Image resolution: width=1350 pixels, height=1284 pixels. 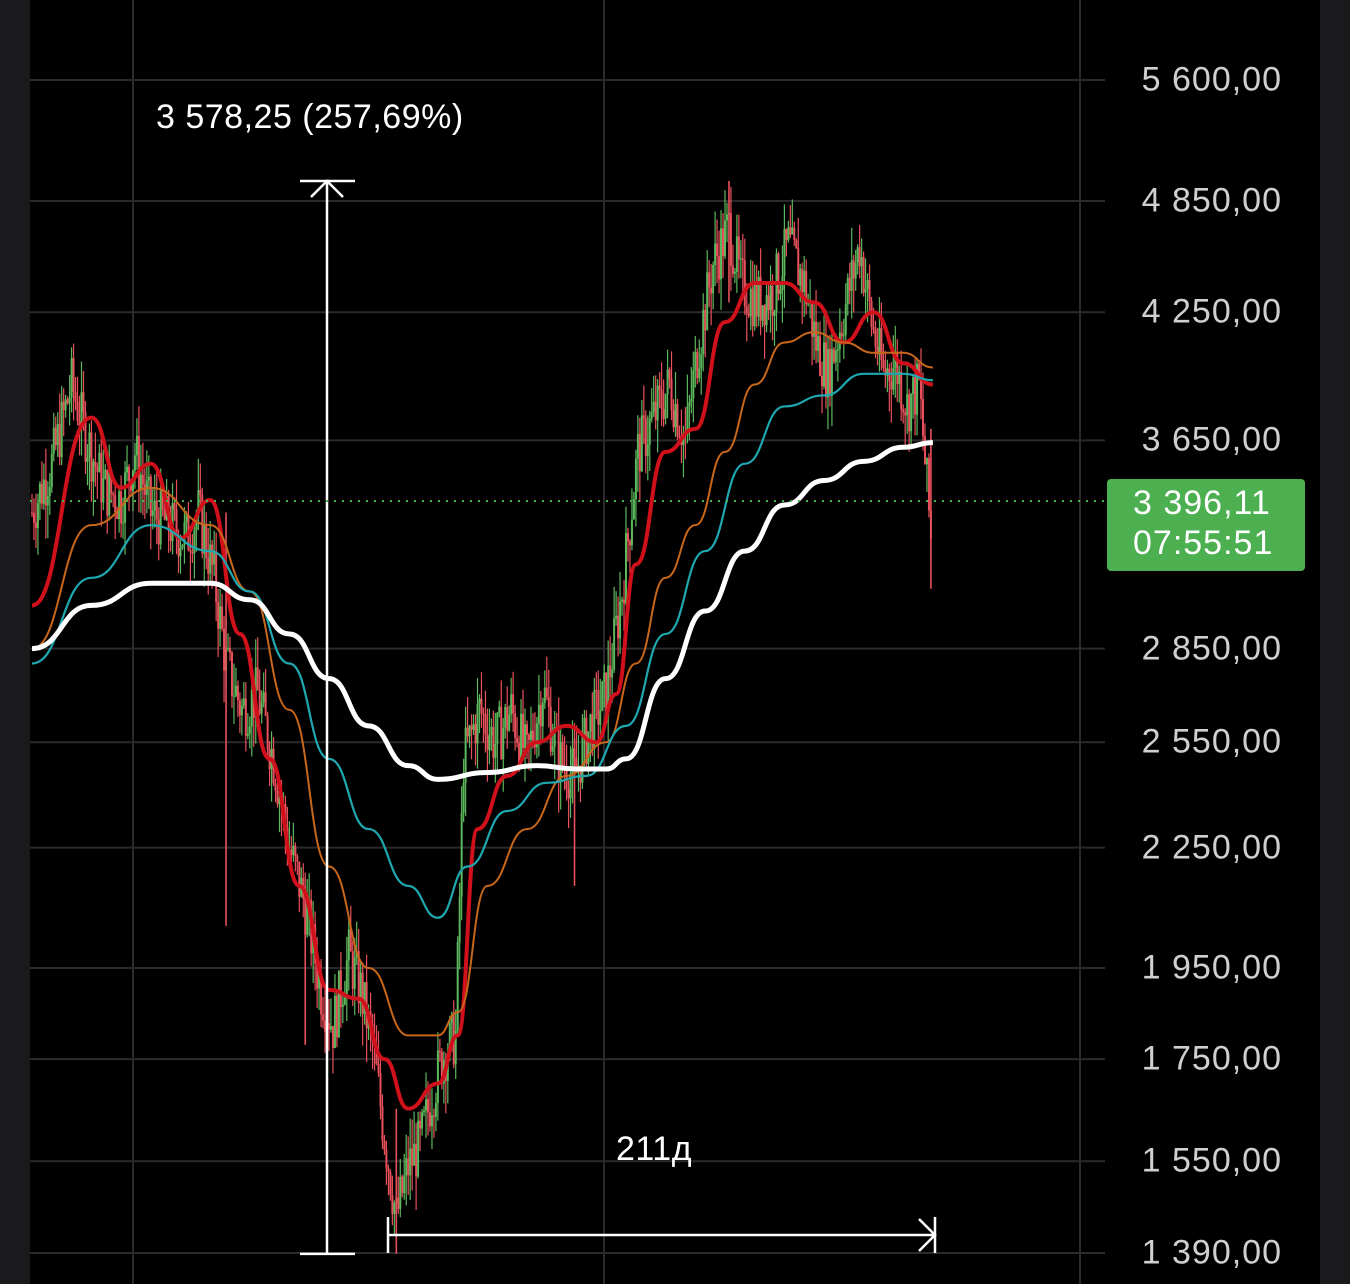 What do you see at coordinates (927, 1235) in the screenshot?
I see `measure-right-arrow` at bounding box center [927, 1235].